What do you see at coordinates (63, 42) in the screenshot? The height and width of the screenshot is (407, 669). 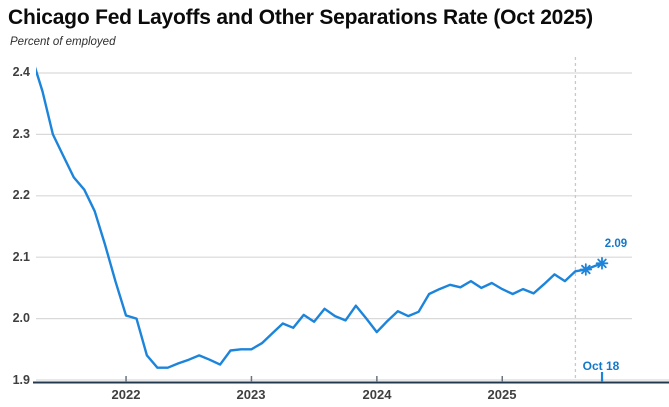 I see `chart-subtitle: Percent of employed` at bounding box center [63, 42].